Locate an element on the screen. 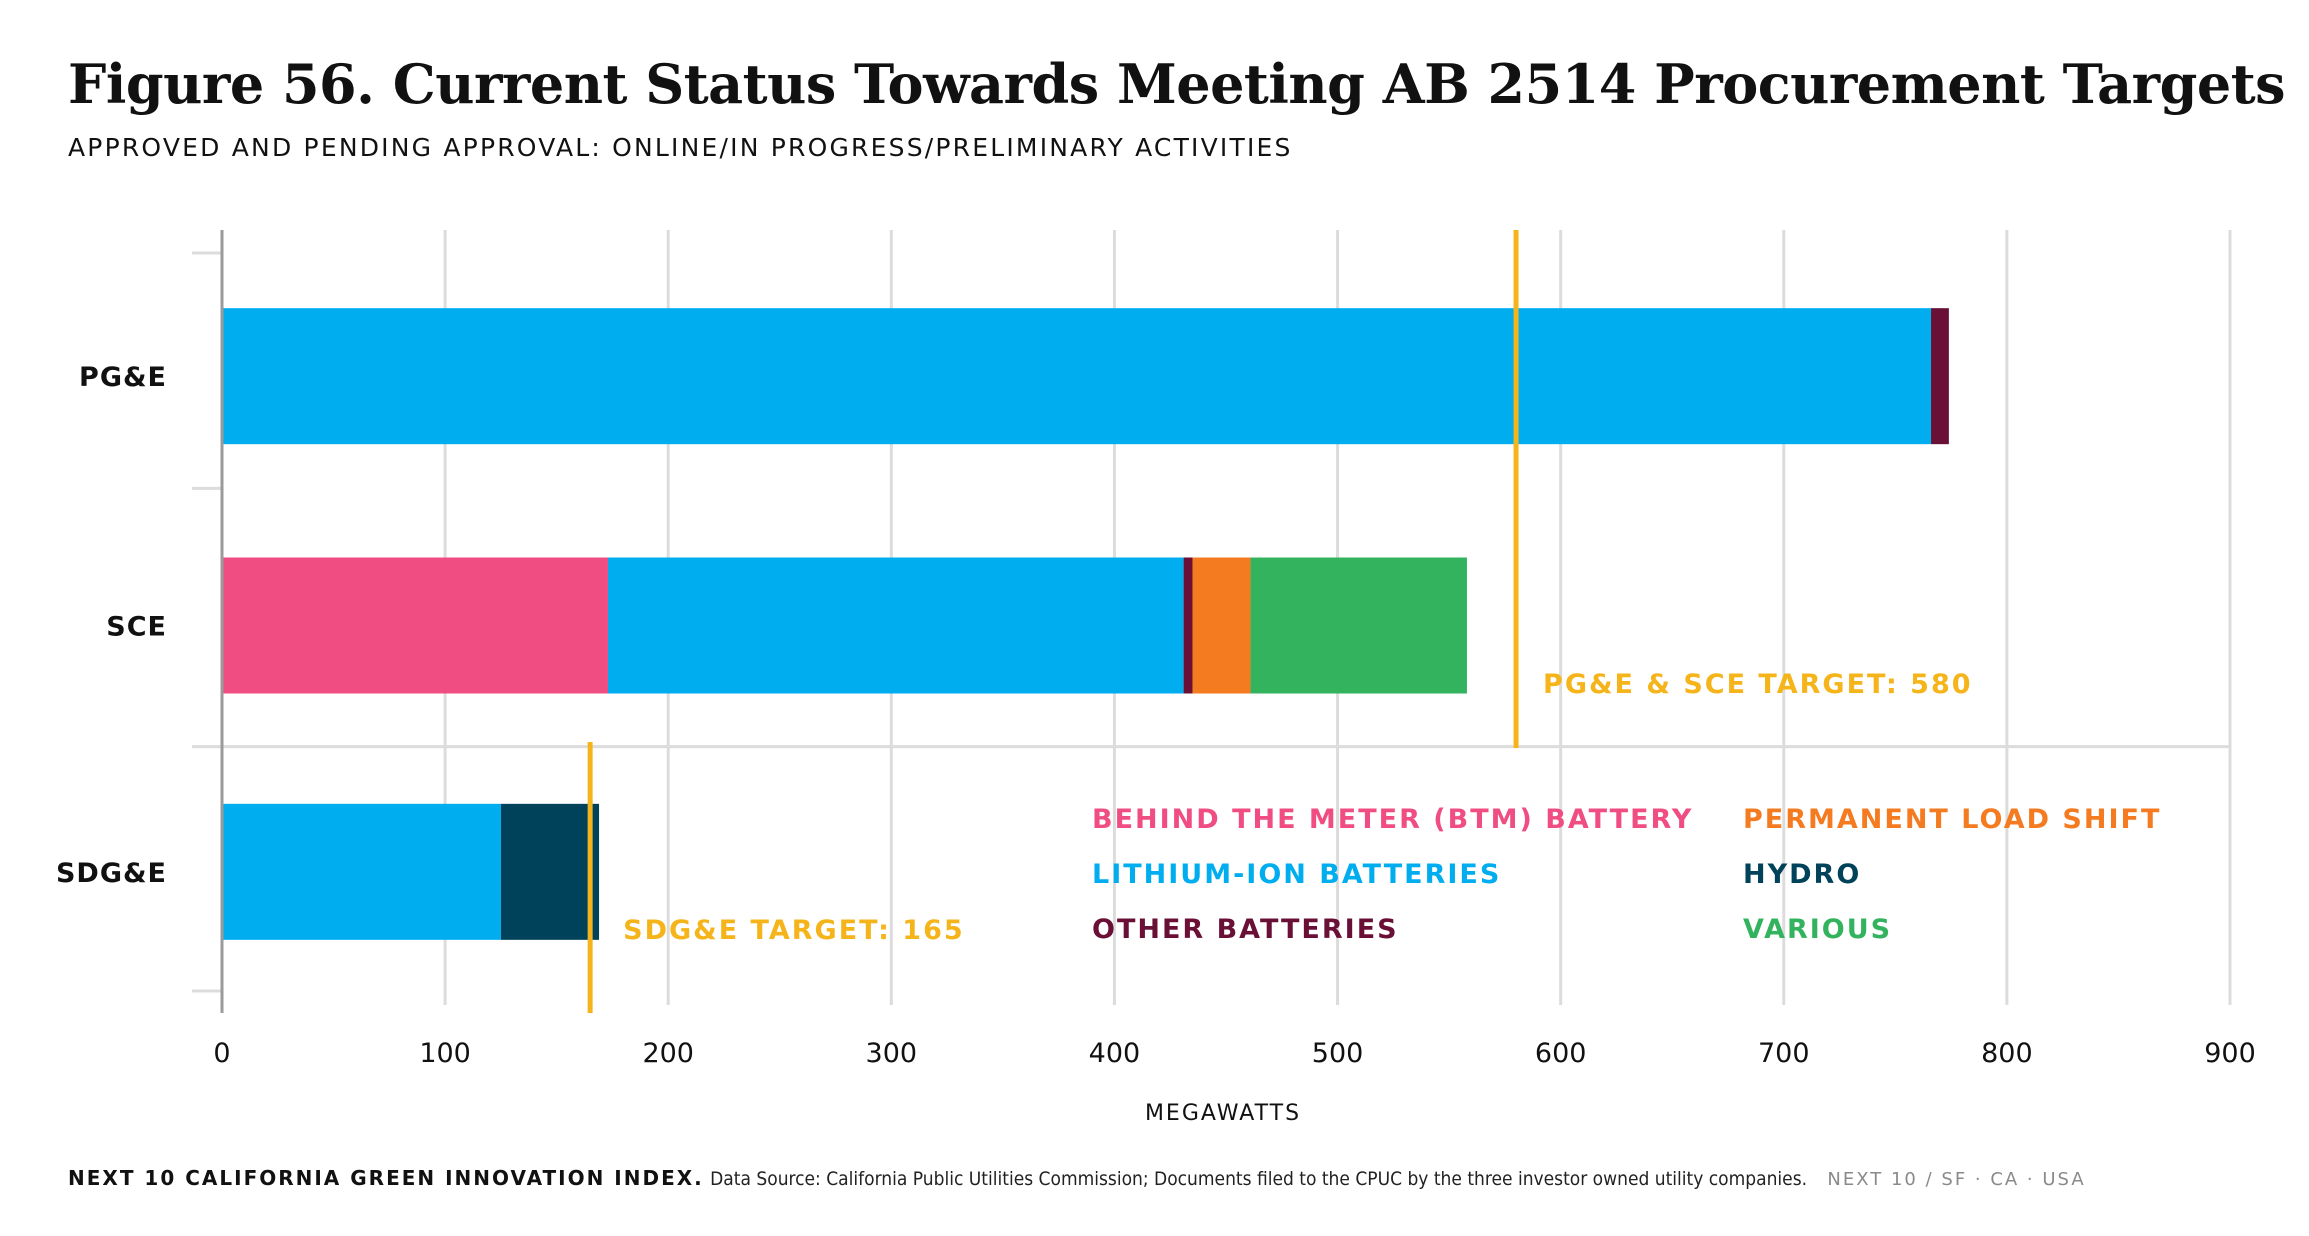 The image size is (2309, 1236). legend-entry: HYDRO is located at coordinates (1802, 874).